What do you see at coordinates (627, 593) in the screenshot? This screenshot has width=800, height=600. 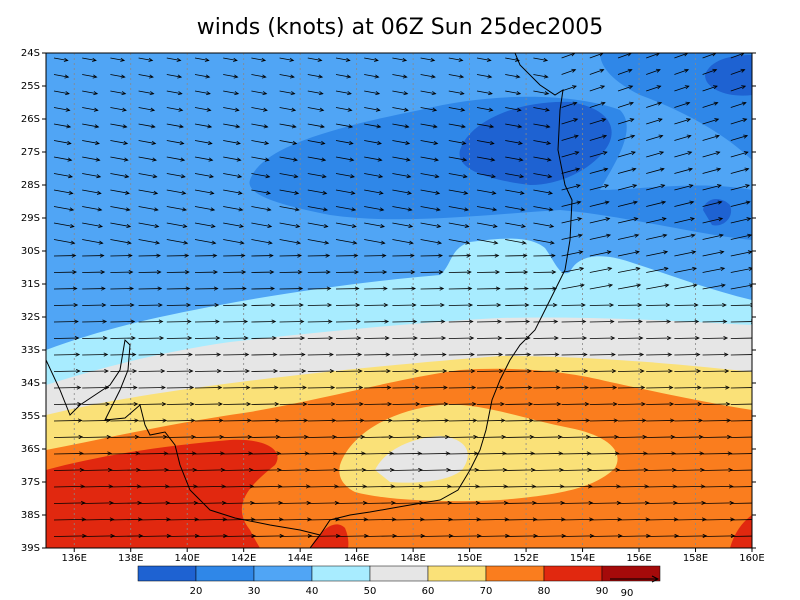 I see `reference-label: 90` at bounding box center [627, 593].